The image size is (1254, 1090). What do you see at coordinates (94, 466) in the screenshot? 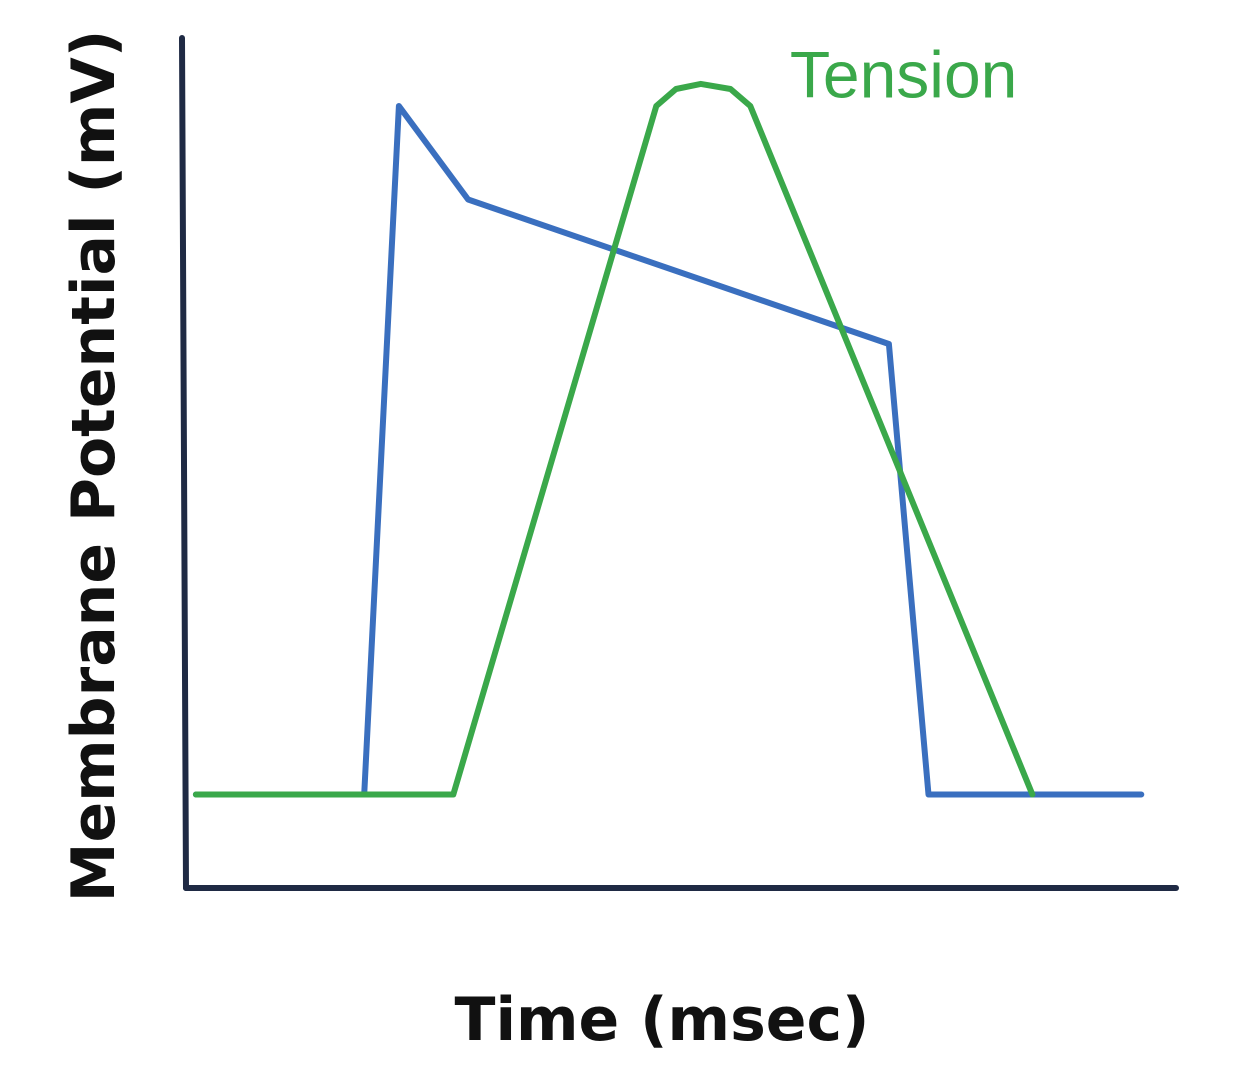
I see `y-axis-label: Membrane Potential (mV)` at bounding box center [94, 466].